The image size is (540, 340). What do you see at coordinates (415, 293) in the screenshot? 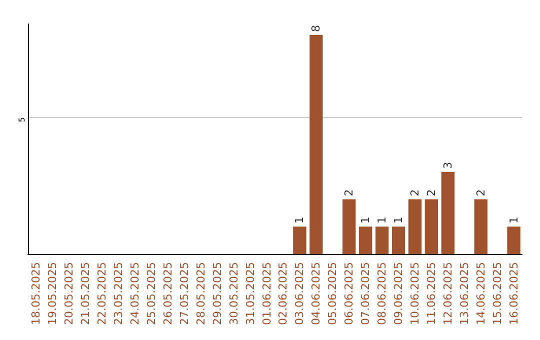
I see `x-tick-label: 10.06.2025` at bounding box center [415, 293].